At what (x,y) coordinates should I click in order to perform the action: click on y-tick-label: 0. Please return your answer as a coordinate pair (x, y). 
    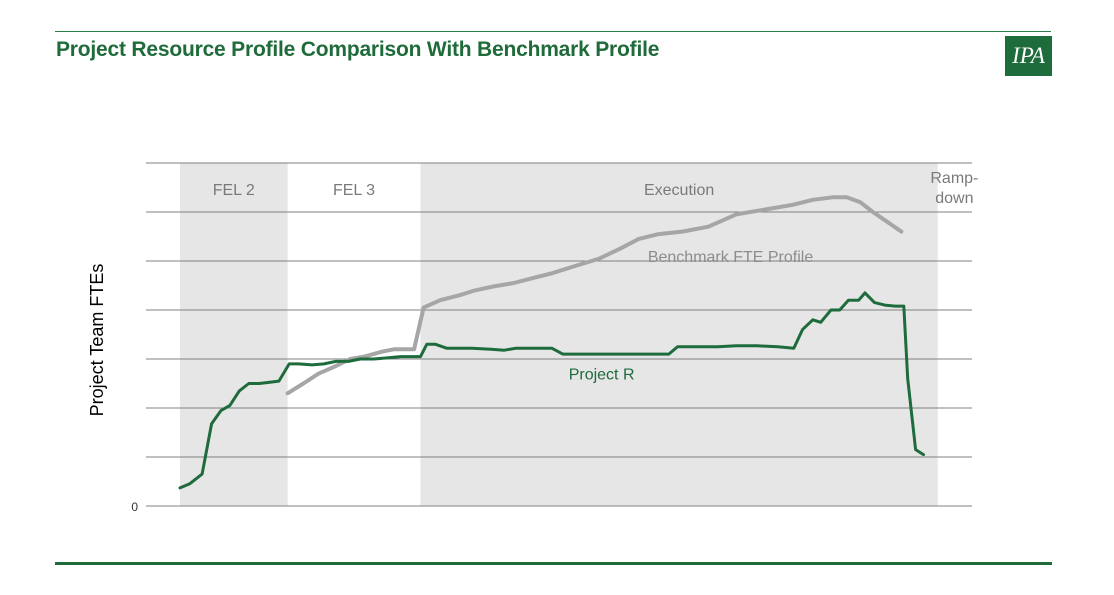
    Looking at the image, I should click on (134, 507).